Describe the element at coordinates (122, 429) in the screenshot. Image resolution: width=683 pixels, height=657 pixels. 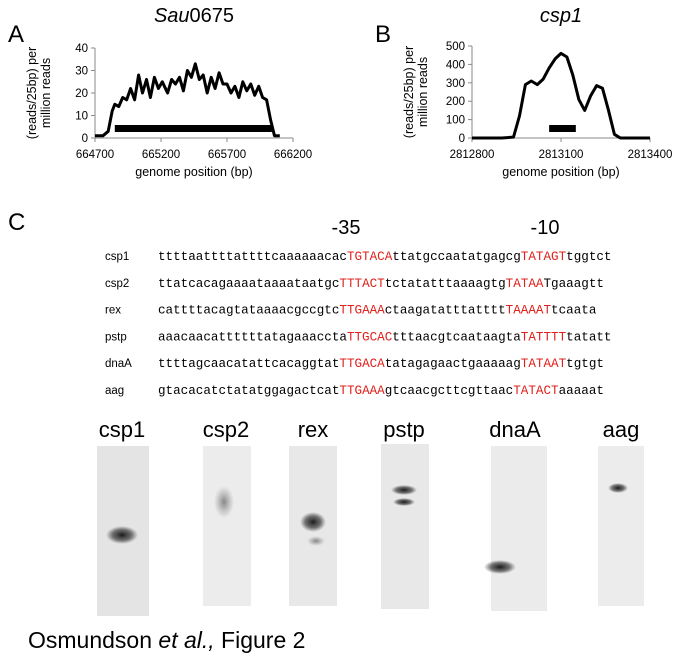
I see `gel-label: csp1` at that location.